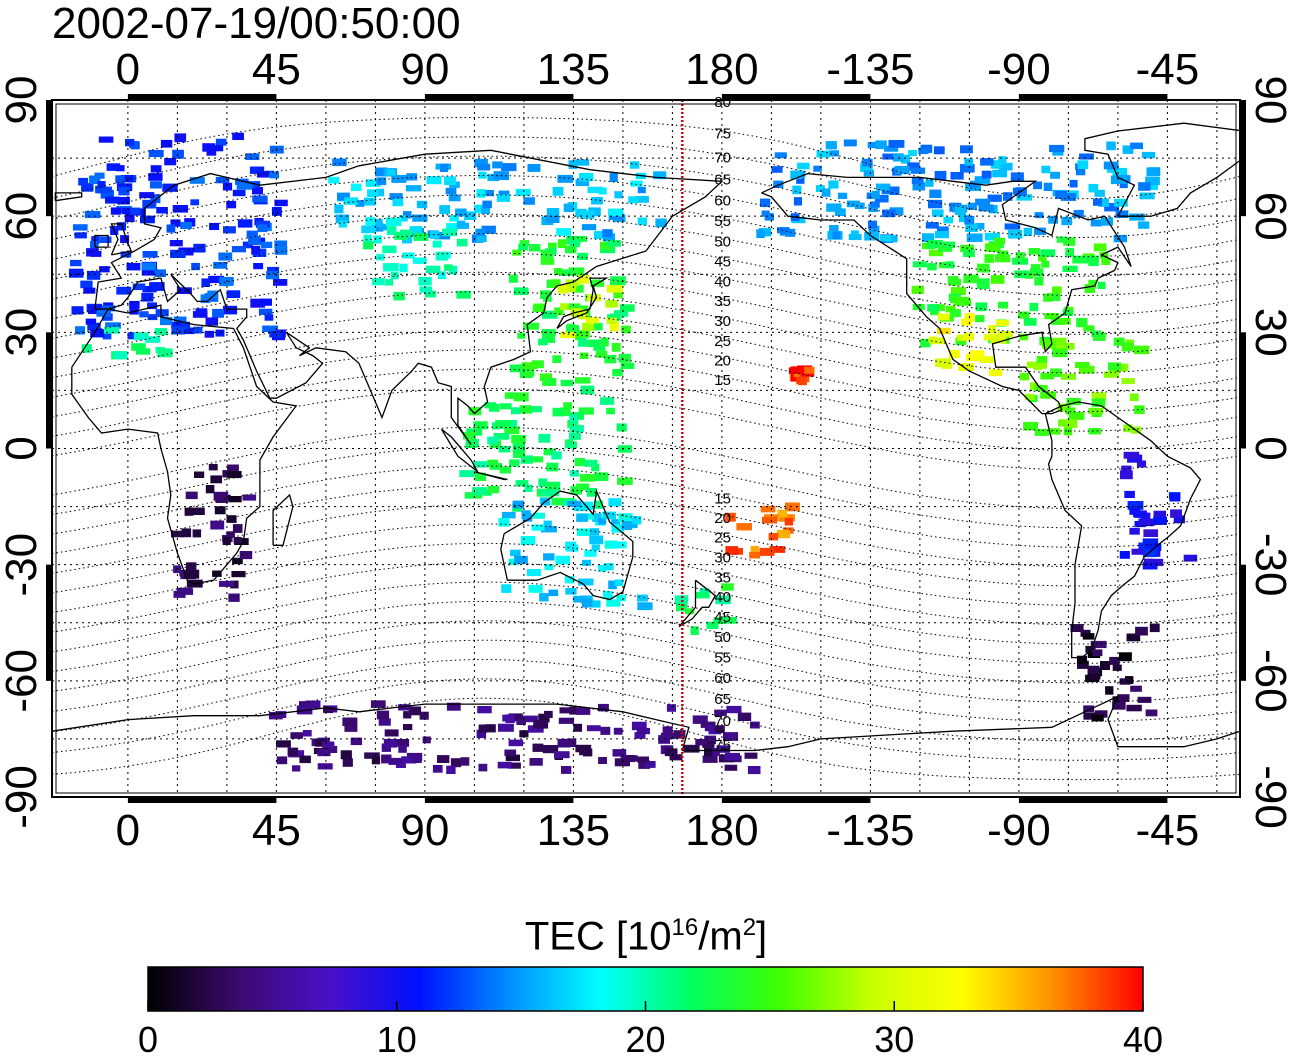 This screenshot has height=1057, width=1292. Describe the element at coordinates (722, 261) in the screenshot. I see `mlat-label: 45` at that location.